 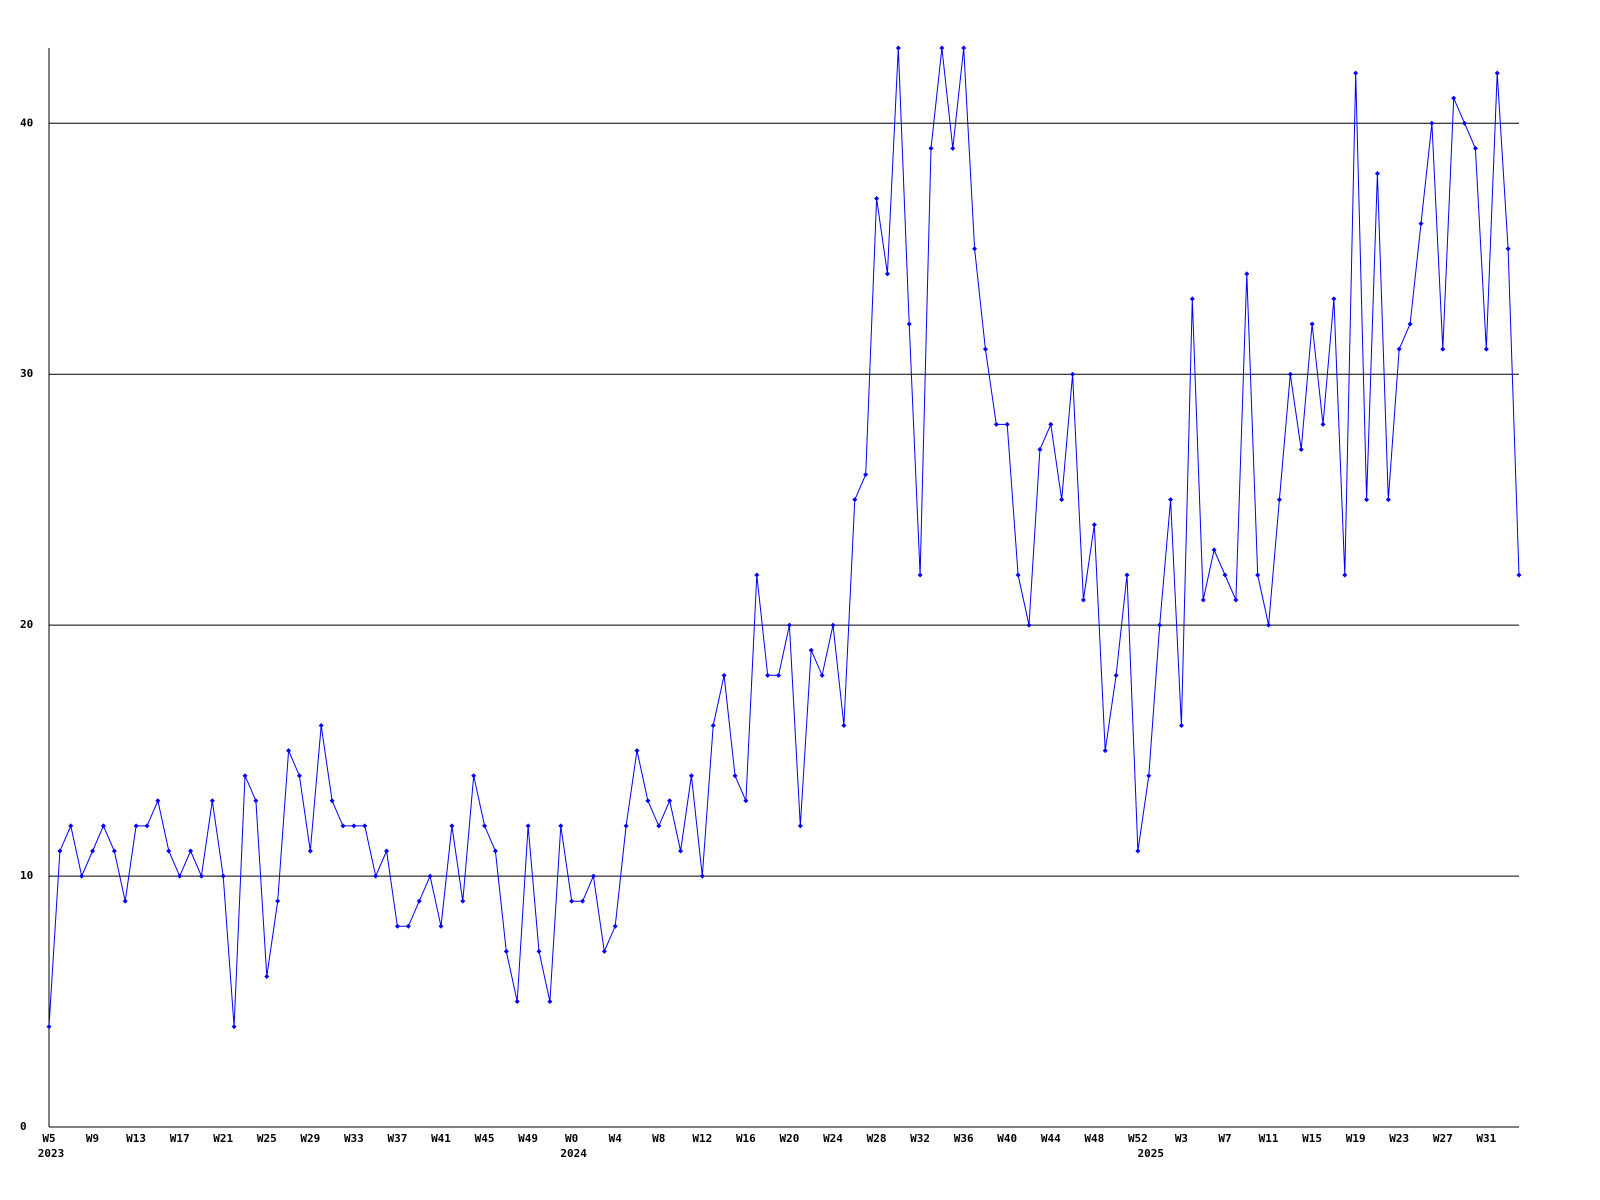 I want to click on y-tick-label: 0, so click(x=23, y=1126).